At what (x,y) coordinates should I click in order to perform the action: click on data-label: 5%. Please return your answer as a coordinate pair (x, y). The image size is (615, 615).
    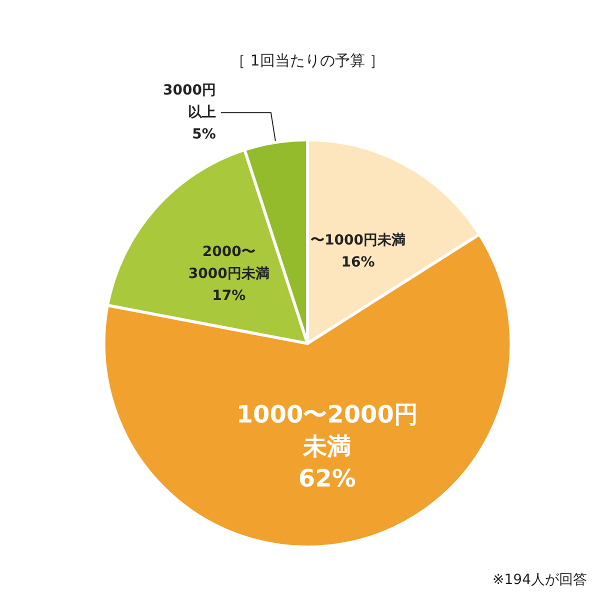
    Looking at the image, I should click on (204, 134).